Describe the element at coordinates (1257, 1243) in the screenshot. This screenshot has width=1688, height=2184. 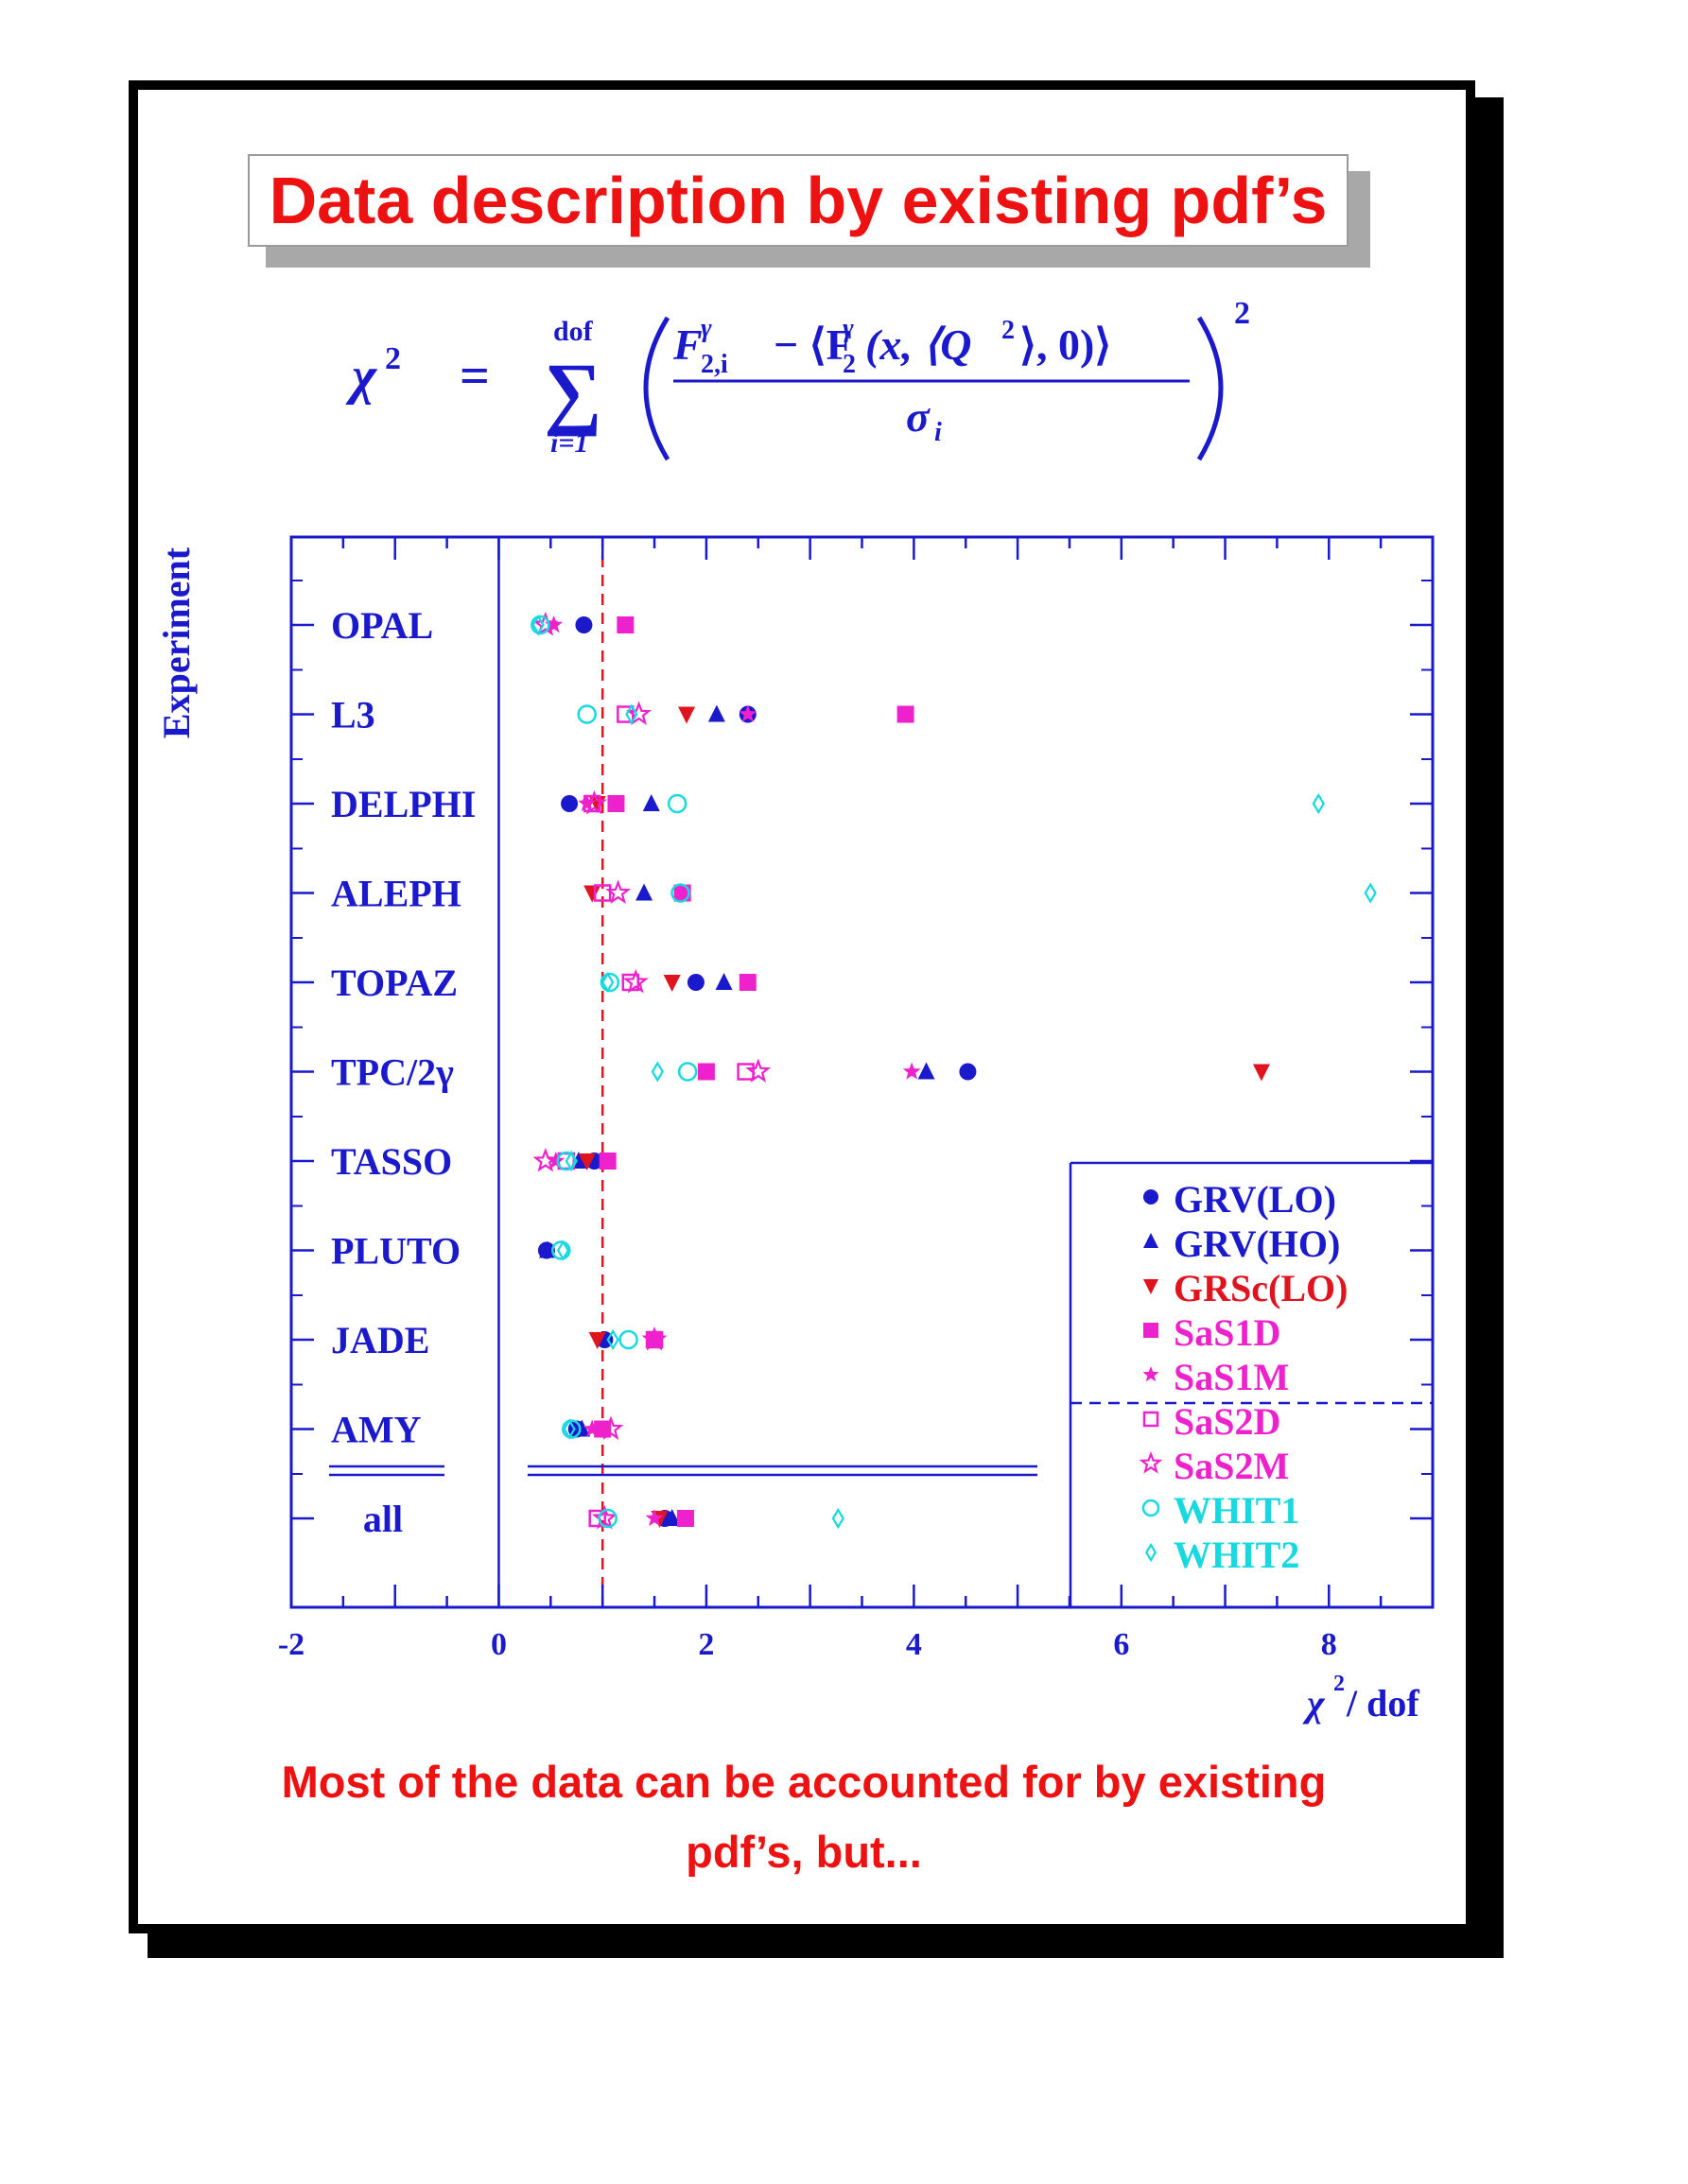
I see `legend-label-grv-ho: GRV(HO)` at that location.